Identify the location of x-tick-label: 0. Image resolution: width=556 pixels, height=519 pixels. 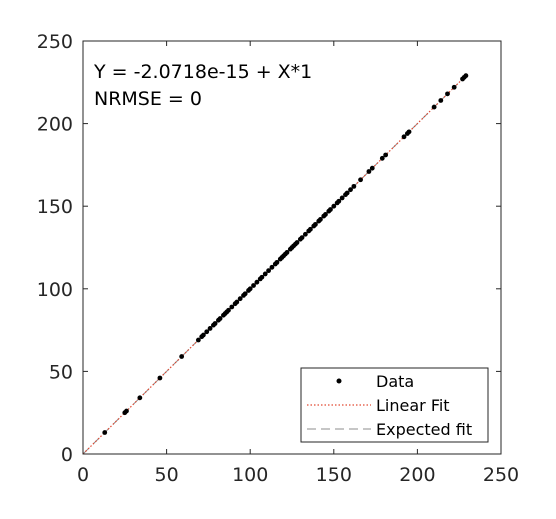
(83, 475).